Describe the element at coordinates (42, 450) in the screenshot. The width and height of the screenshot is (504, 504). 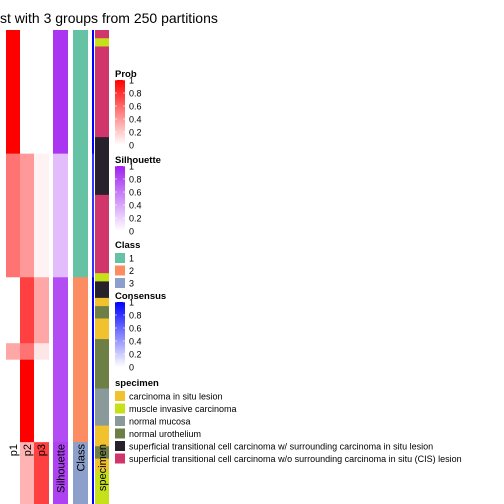
I see `column-label-p3: p3` at that location.